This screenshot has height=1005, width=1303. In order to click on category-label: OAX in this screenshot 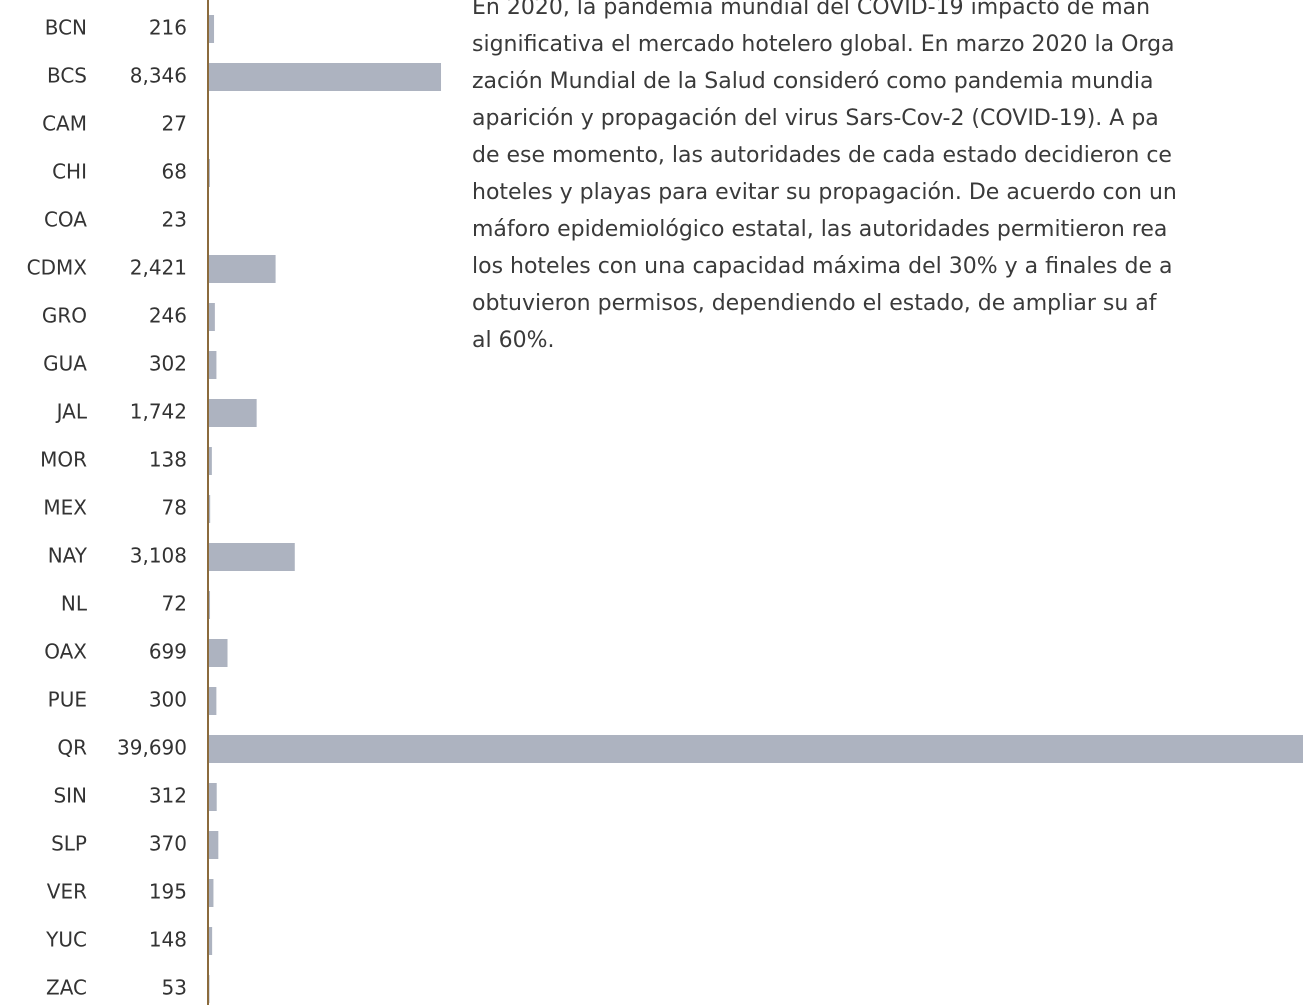, I will do `click(65, 652)`.